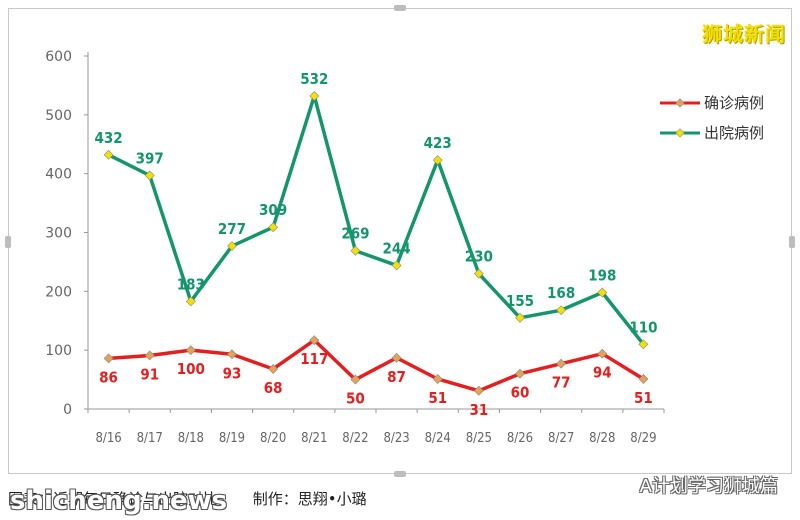  I want to click on caption-title: 图表：近期每日确诊与出院对比, so click(113, 499).